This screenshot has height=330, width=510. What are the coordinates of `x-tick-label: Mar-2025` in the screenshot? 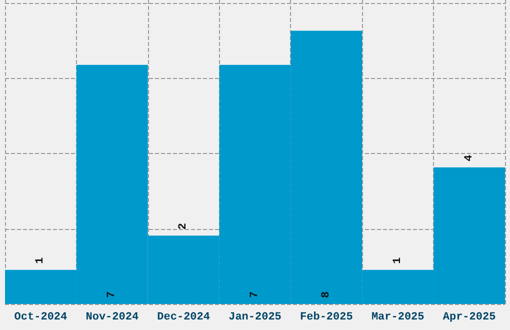 It's located at (398, 318).